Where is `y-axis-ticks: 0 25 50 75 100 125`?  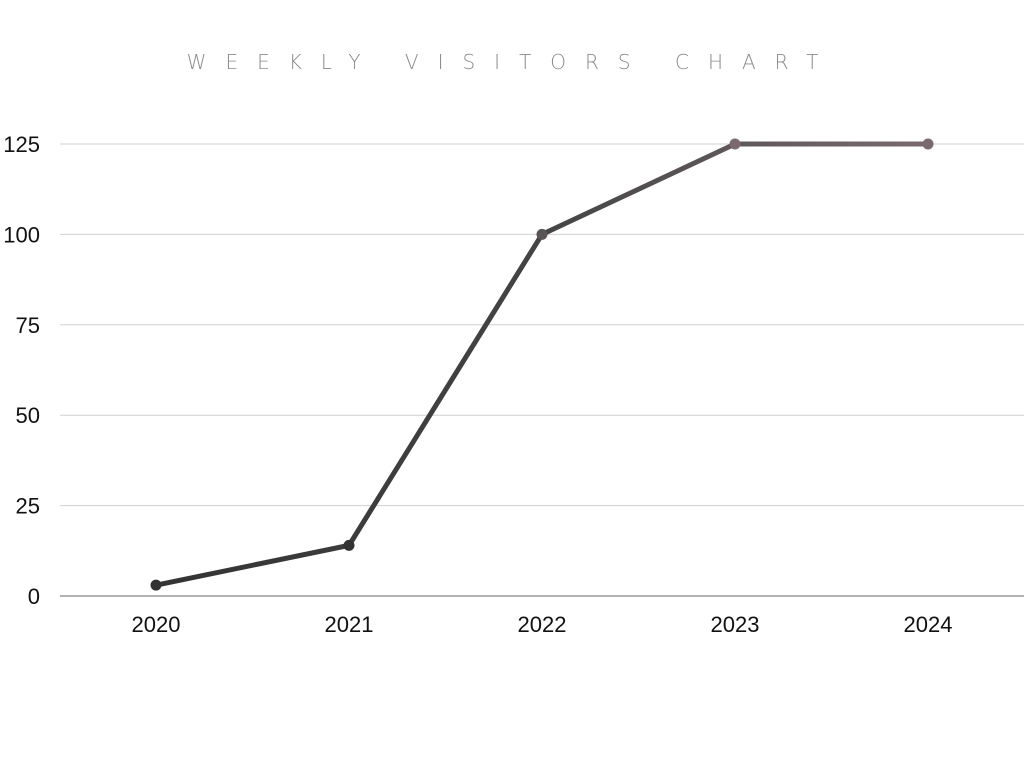 y-axis-ticks: 0 25 50 75 100 125 is located at coordinates (21, 370).